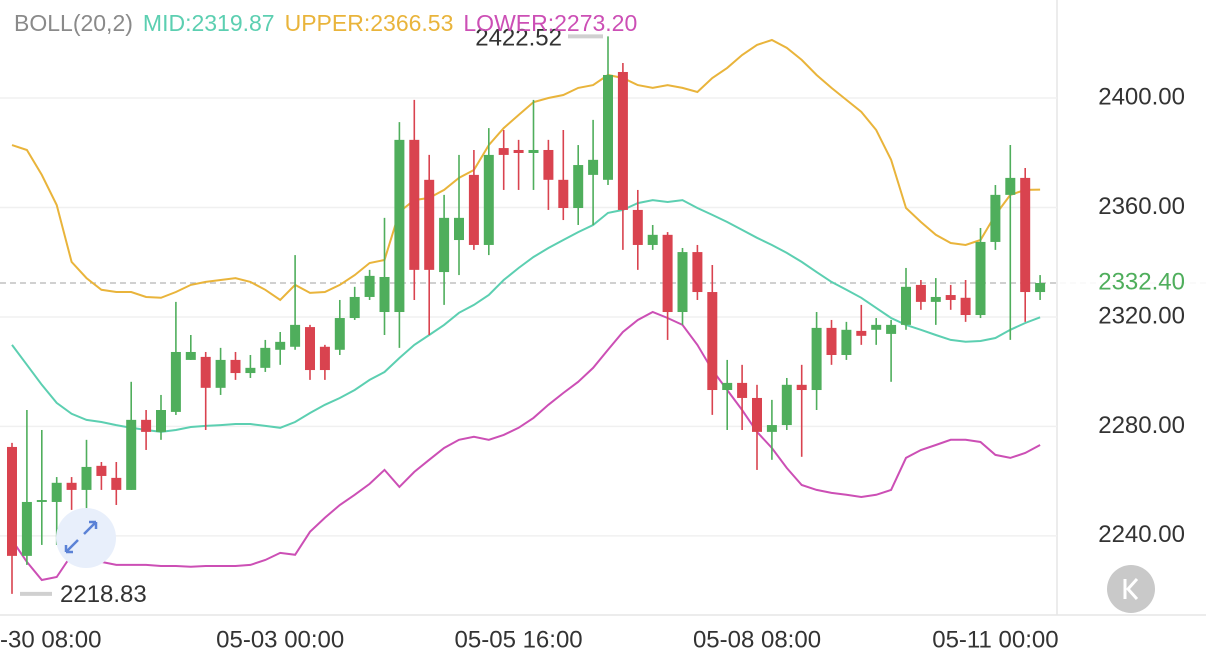 The height and width of the screenshot is (658, 1206). Describe the element at coordinates (518, 38) in the screenshot. I see `high-label: 2422.52` at that location.